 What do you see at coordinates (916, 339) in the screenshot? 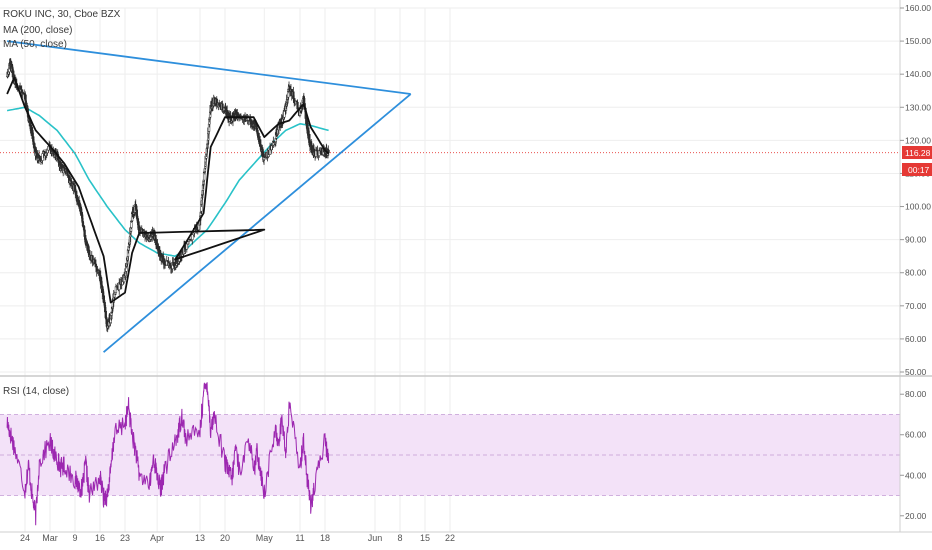
I see `price-tick-label: 60.00` at bounding box center [916, 339].